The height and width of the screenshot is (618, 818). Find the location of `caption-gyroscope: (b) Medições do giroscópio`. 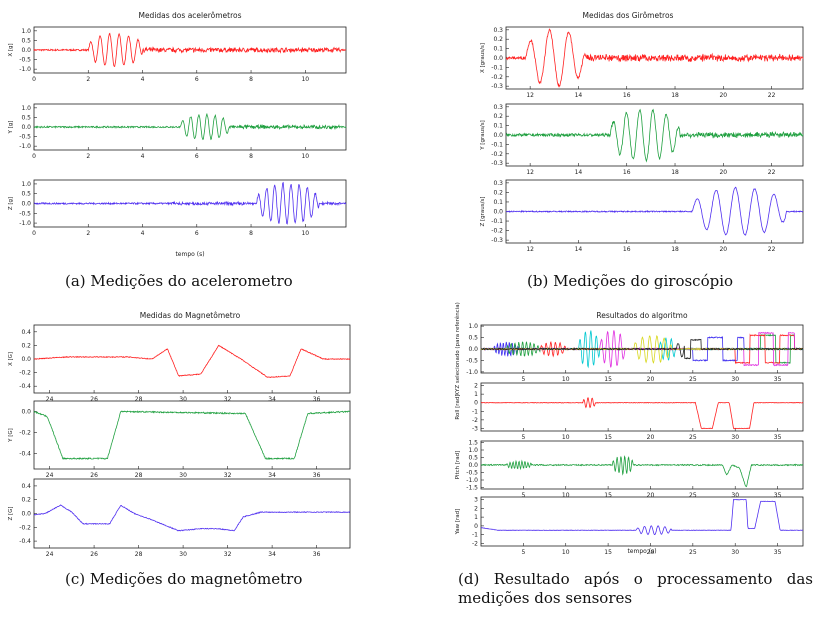

caption-gyroscope: (b) Medições do giroscópio is located at coordinates (630, 281).